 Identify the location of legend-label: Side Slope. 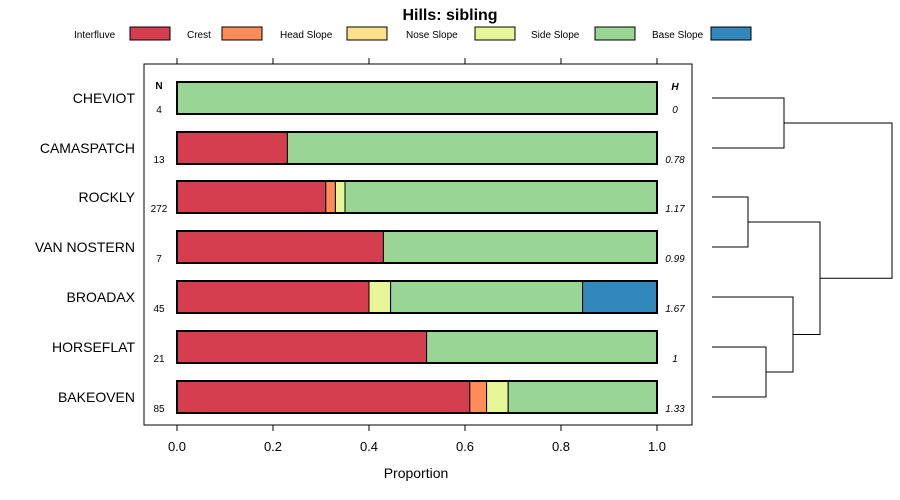
(555, 35).